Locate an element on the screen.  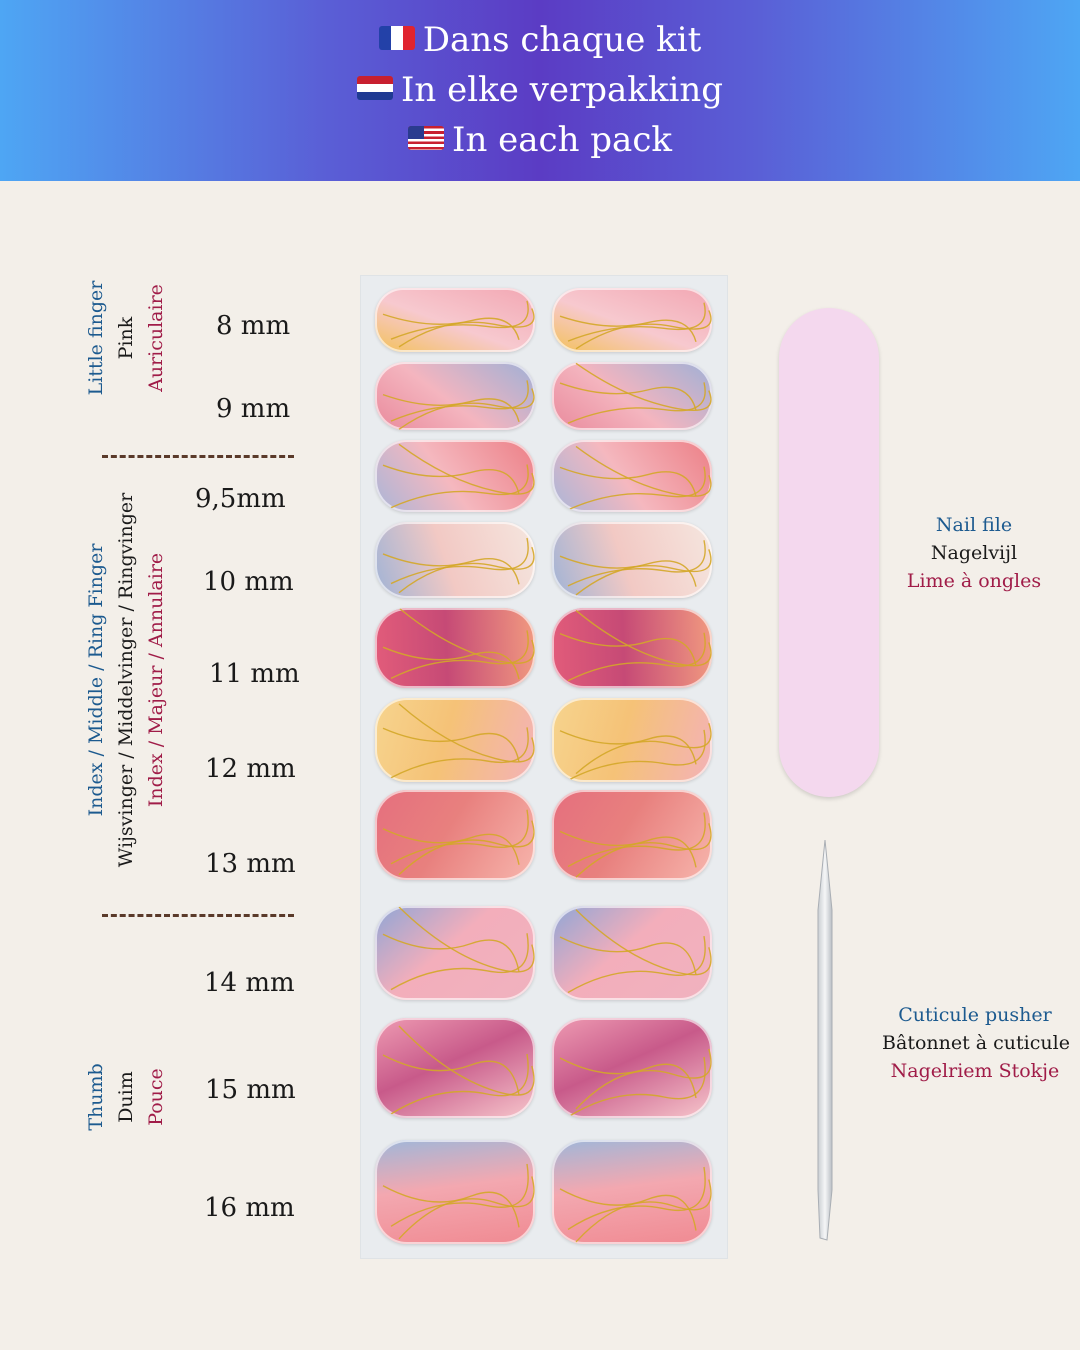
size-label: 8 mm is located at coordinates (253, 326).